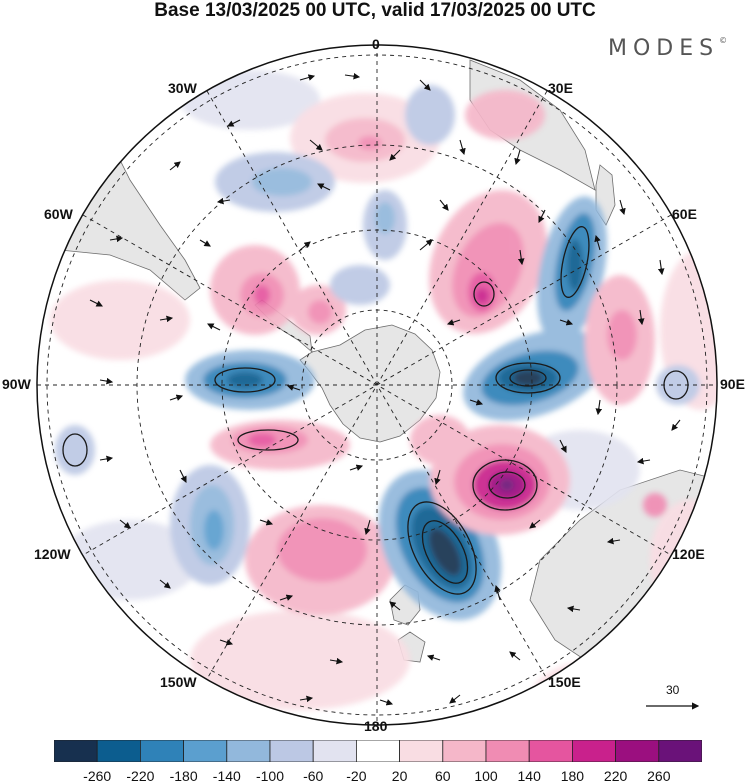 This screenshot has width=750, height=784. What do you see at coordinates (356, 776) in the screenshot?
I see `colorbar-tick-label: -20` at bounding box center [356, 776].